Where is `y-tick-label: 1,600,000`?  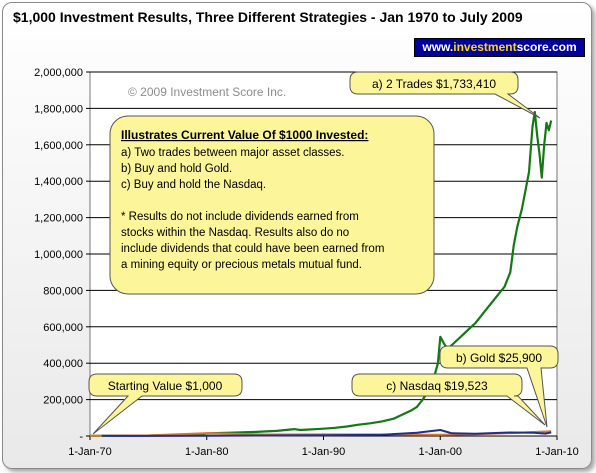
y-tick-label: 1,600,000 is located at coordinates (58, 146).